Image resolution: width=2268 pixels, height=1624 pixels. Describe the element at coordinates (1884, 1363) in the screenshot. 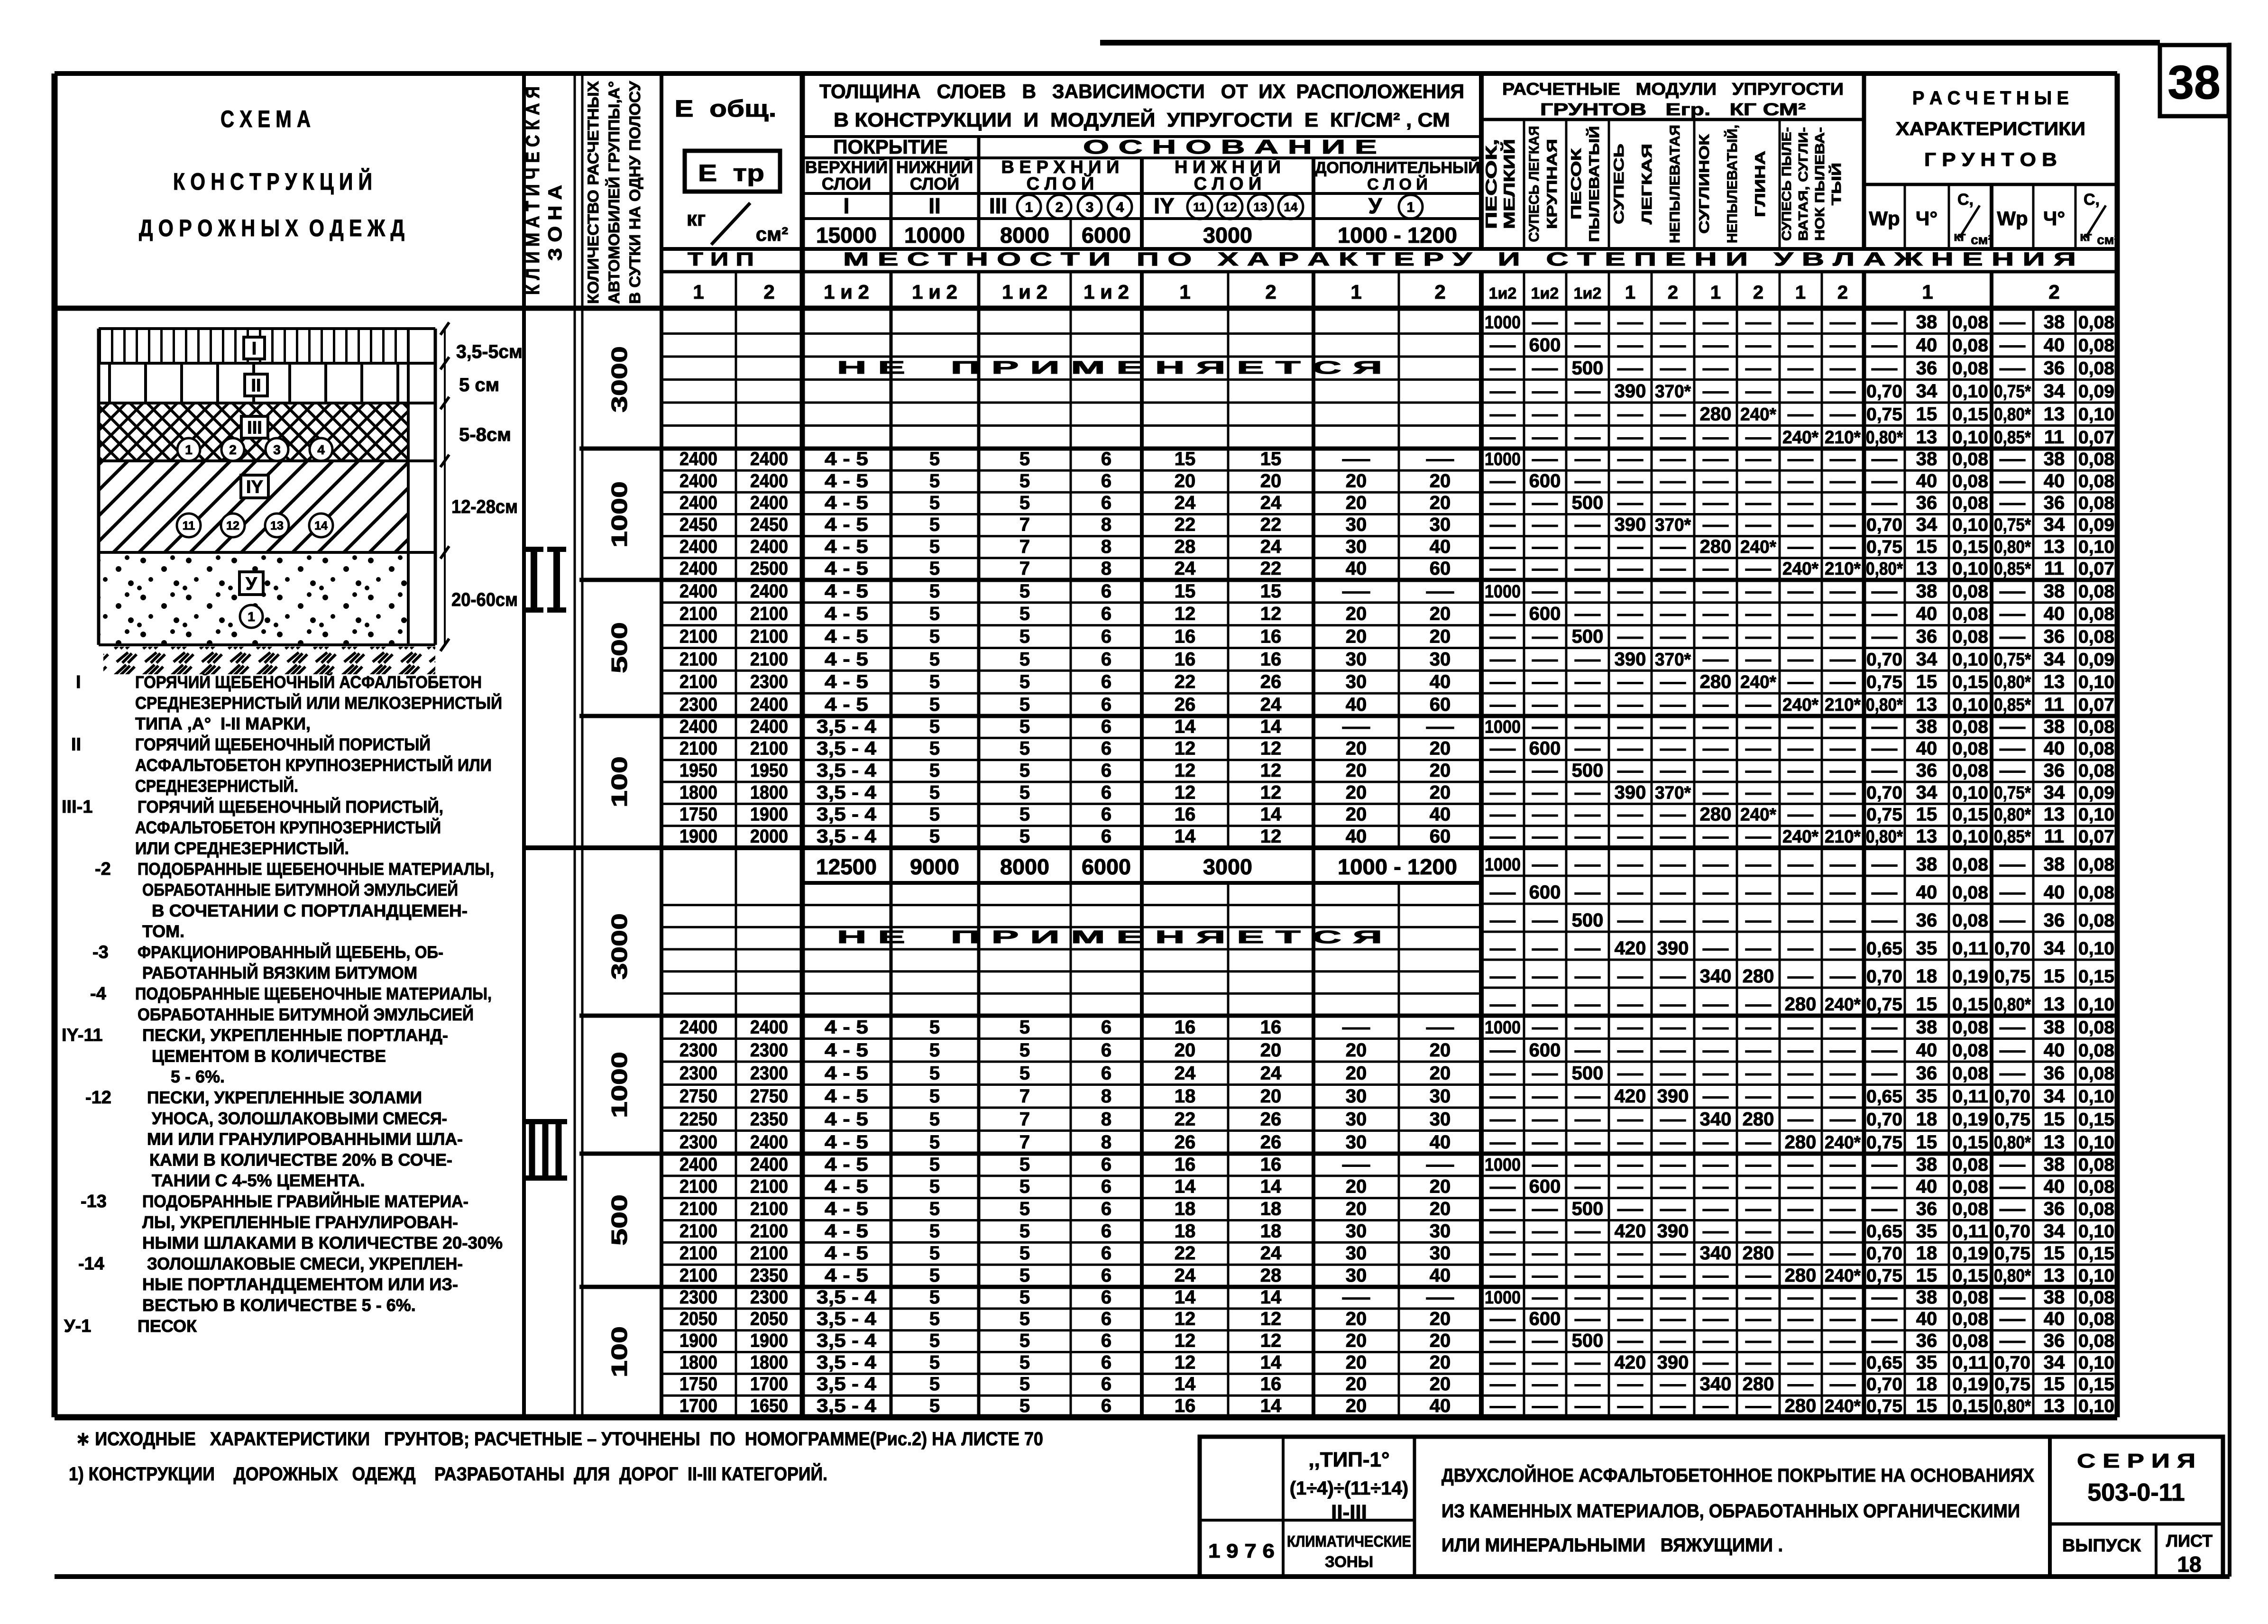

I see `svg-text: 0,65` at that location.